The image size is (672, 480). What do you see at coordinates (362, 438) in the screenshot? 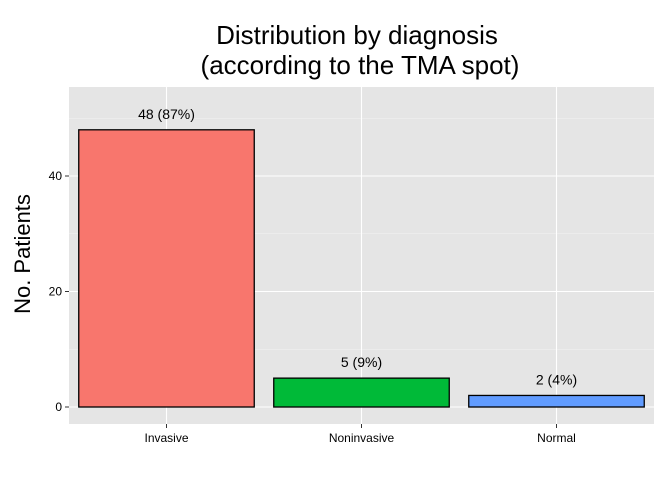
I see `x-tick-label: Noninvasive` at bounding box center [362, 438].